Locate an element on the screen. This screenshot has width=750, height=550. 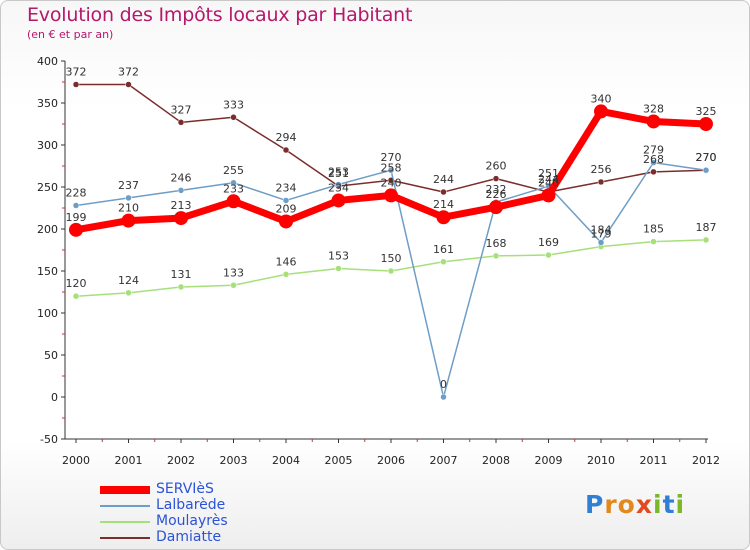
data-label: 161 is located at coordinates (443, 249).